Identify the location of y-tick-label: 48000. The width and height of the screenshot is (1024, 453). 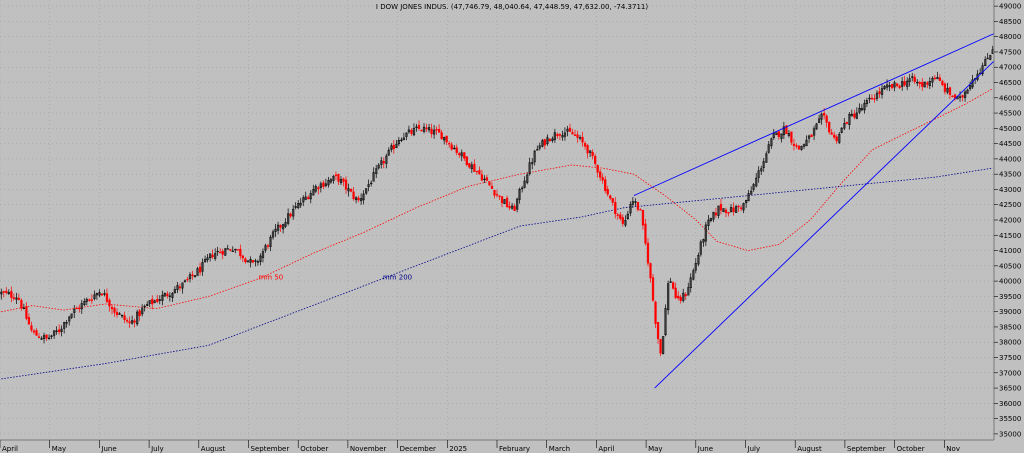
(1010, 37).